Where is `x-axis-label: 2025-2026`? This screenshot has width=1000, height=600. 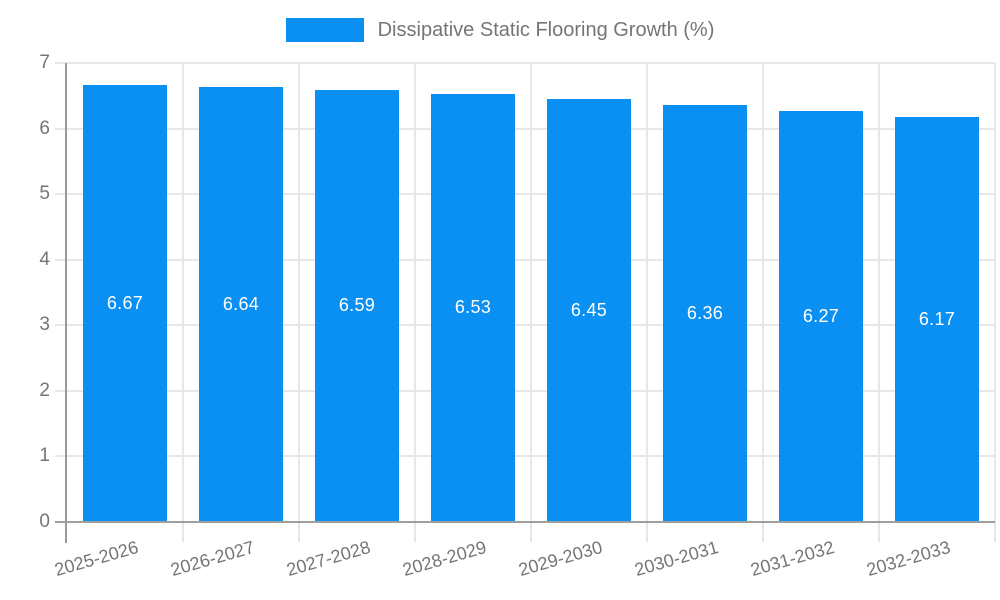 x-axis-label: 2025-2026 is located at coordinates (96, 558).